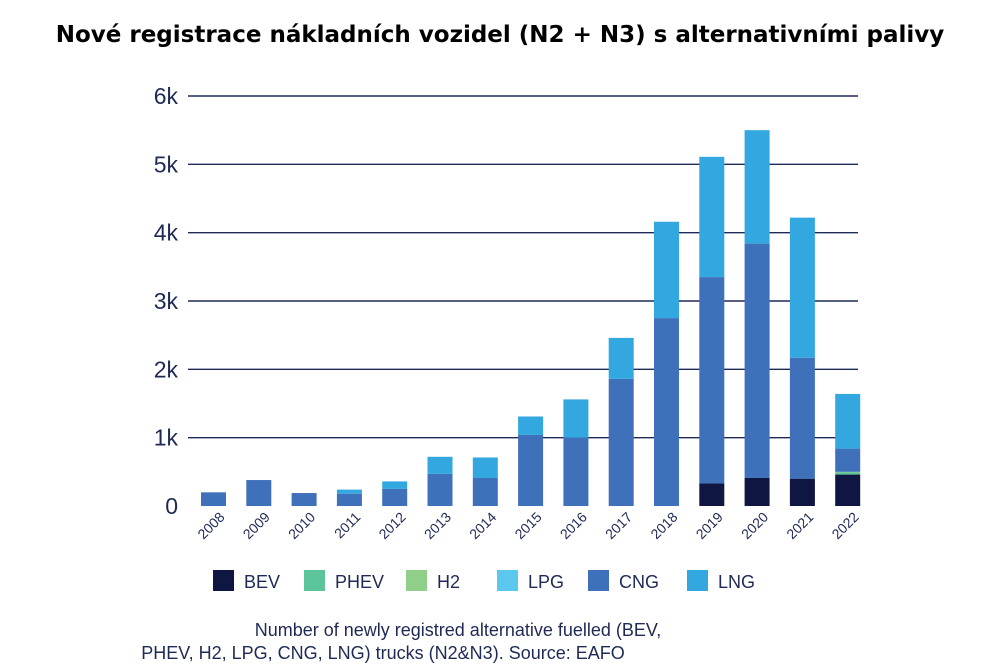  What do you see at coordinates (416, 580) in the screenshot?
I see `legend-swatch-h2` at bounding box center [416, 580].